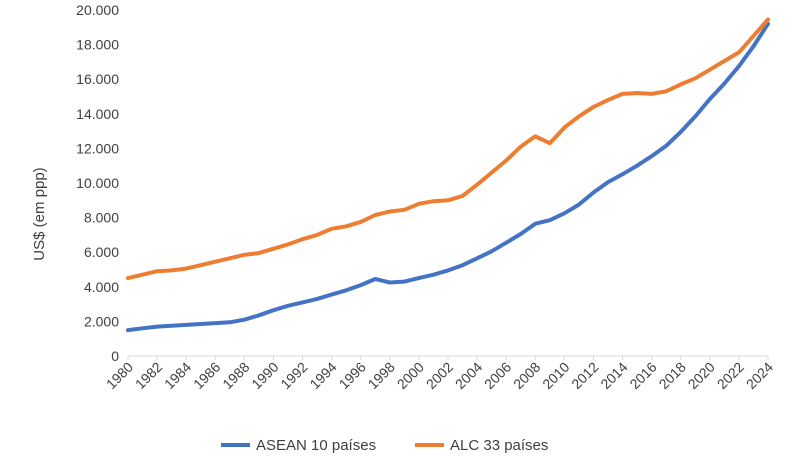 This screenshot has width=800, height=464. I want to click on x-tick-label: 2000, so click(410, 375).